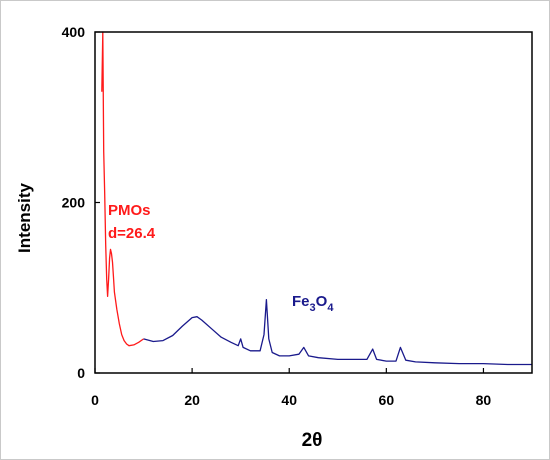  What do you see at coordinates (129, 210) in the screenshot?
I see `annotation-pmos: PMOs` at bounding box center [129, 210].